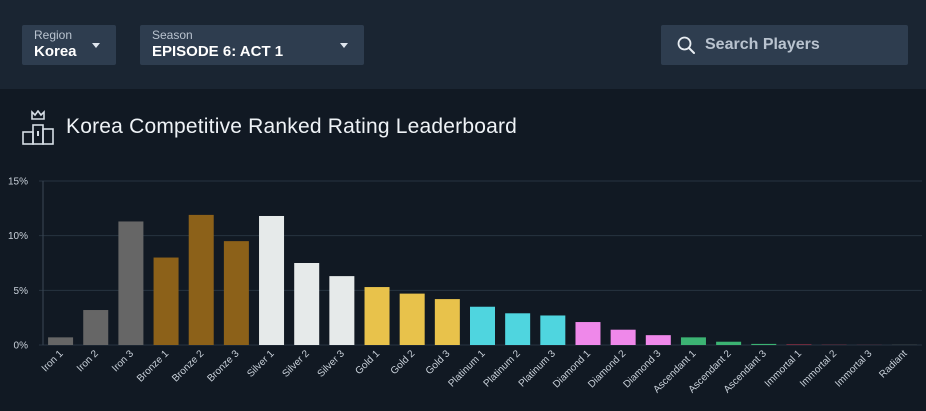 Image resolution: width=926 pixels, height=411 pixels. Describe the element at coordinates (21, 346) in the screenshot. I see `y-tick-label: 0%` at that location.